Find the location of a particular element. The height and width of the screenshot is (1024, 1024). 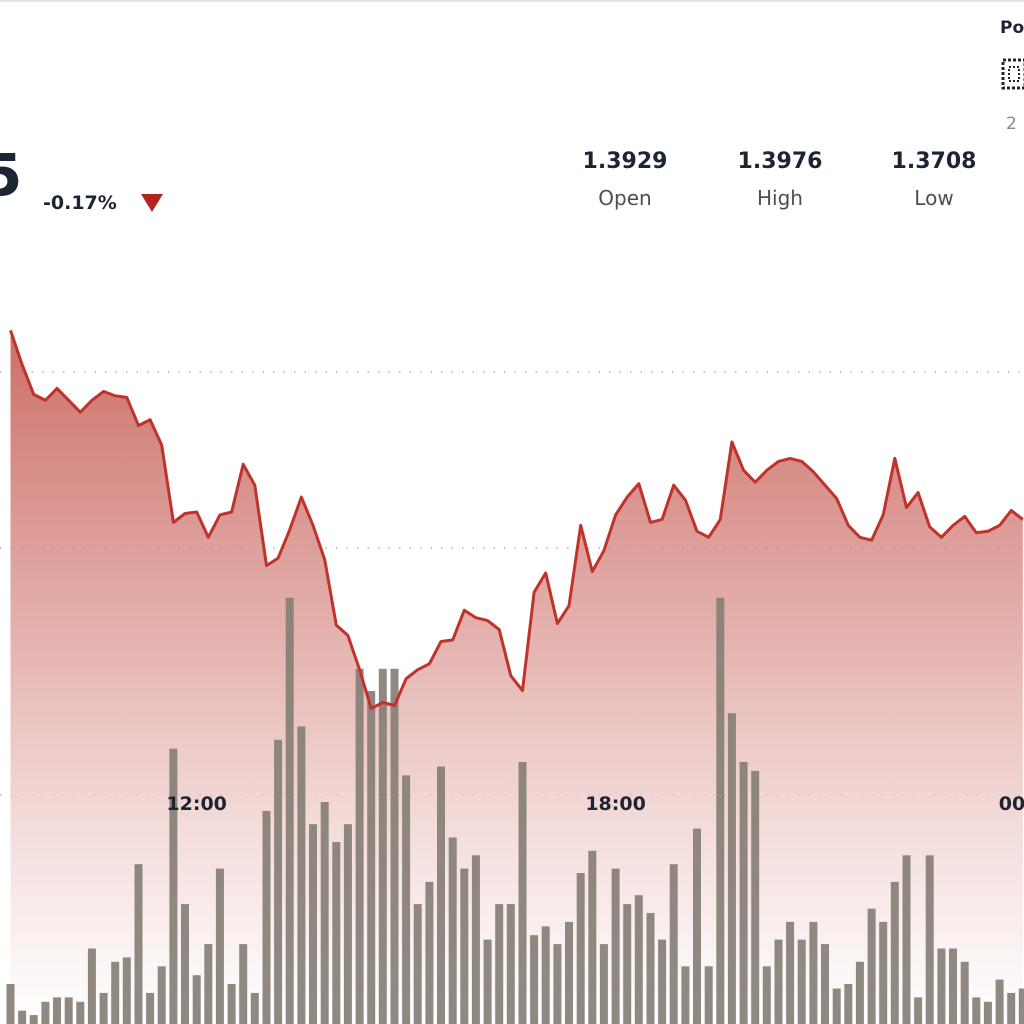

side-icon-inner is located at coordinates (1014, 74).